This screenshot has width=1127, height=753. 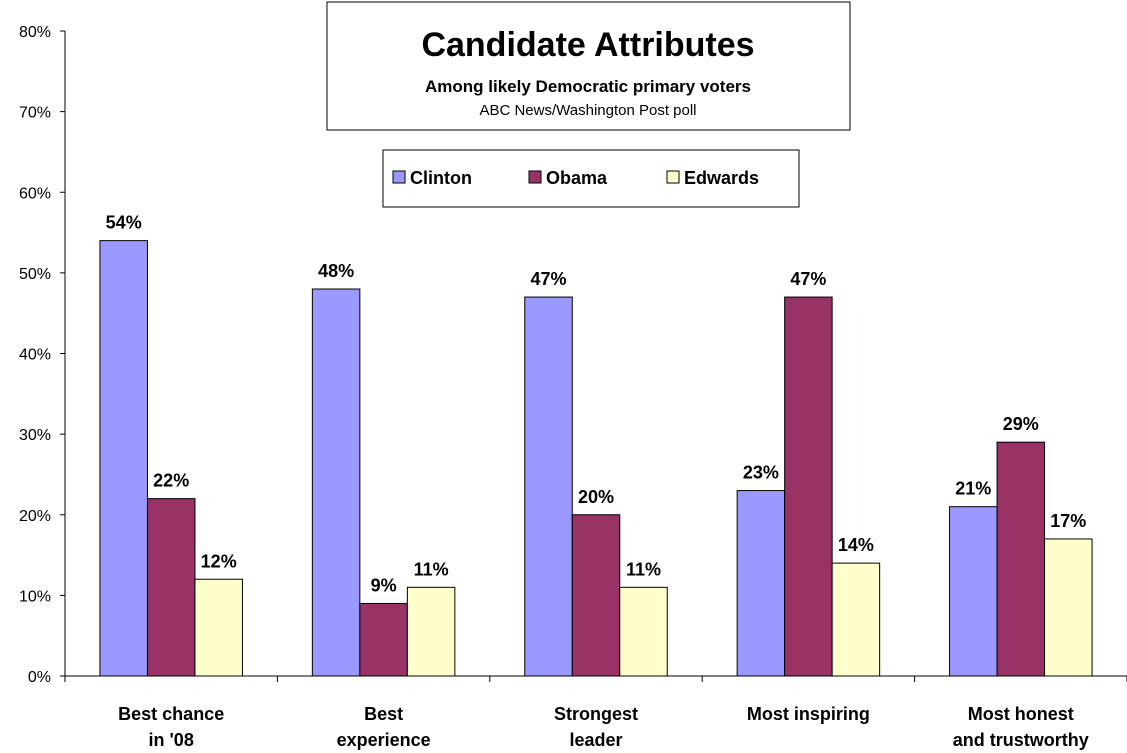 What do you see at coordinates (171, 714) in the screenshot?
I see `x-category-label: Best chance` at bounding box center [171, 714].